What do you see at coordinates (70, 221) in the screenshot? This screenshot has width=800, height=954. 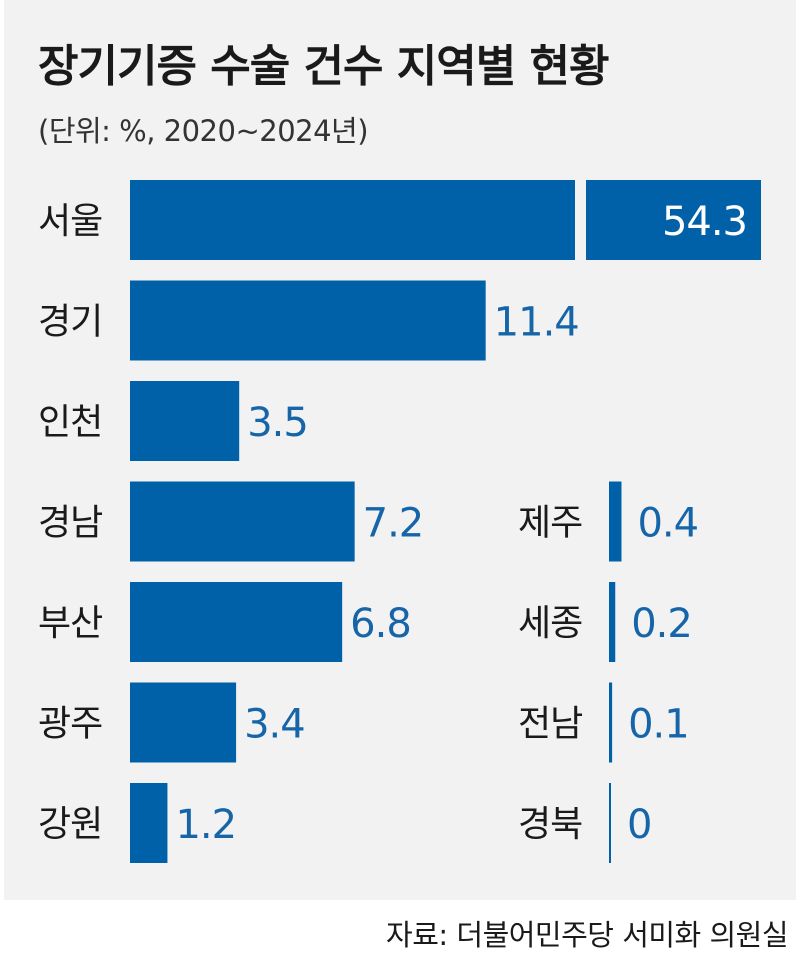 I see `category-label: 서울` at bounding box center [70, 221].